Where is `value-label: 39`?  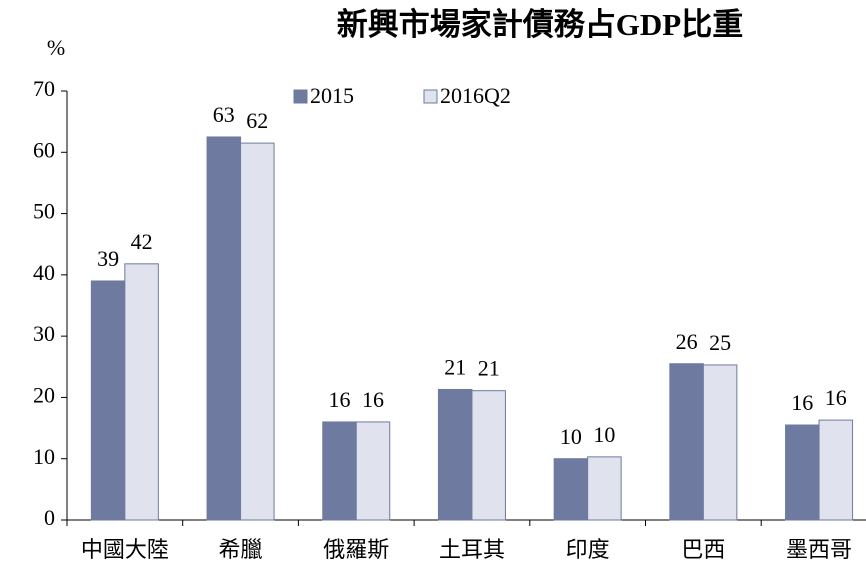 value-label: 39 is located at coordinates (108, 258).